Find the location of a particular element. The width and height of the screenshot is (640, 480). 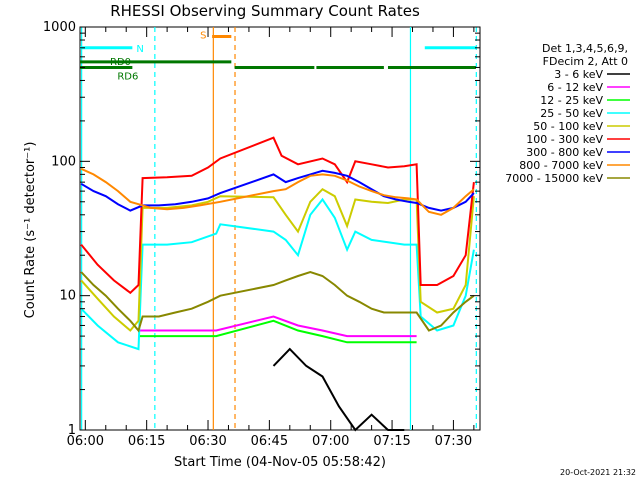

state-bar-label-n: N is located at coordinates (139, 49).